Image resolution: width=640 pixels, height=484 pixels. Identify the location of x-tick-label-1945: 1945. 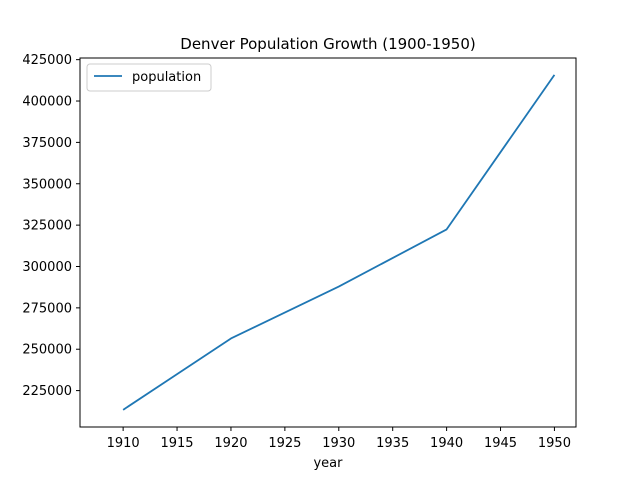
(500, 443).